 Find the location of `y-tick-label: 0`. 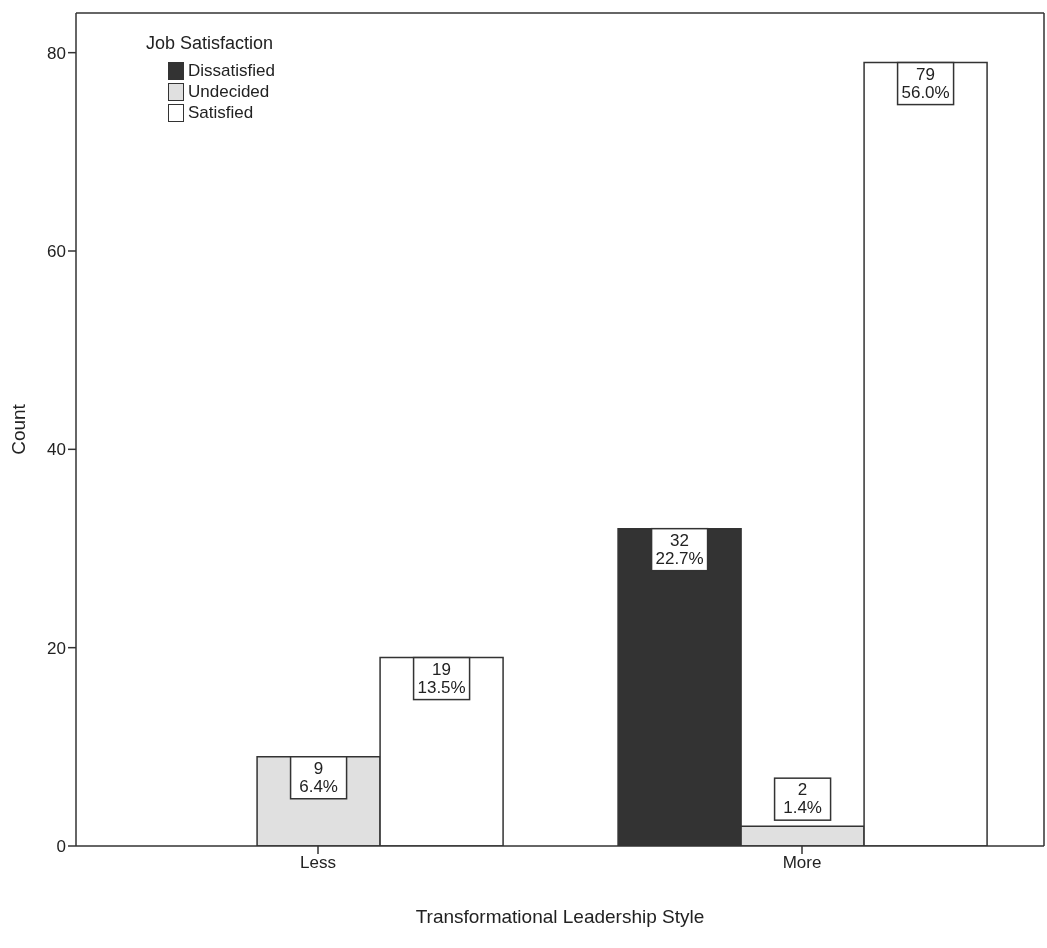

y-tick-label: 0 is located at coordinates (61, 847).